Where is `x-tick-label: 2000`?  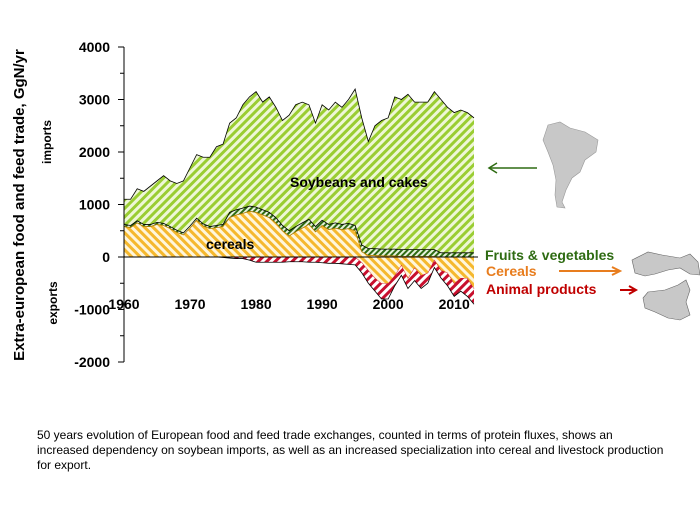
x-tick-label: 2000 is located at coordinates (388, 304).